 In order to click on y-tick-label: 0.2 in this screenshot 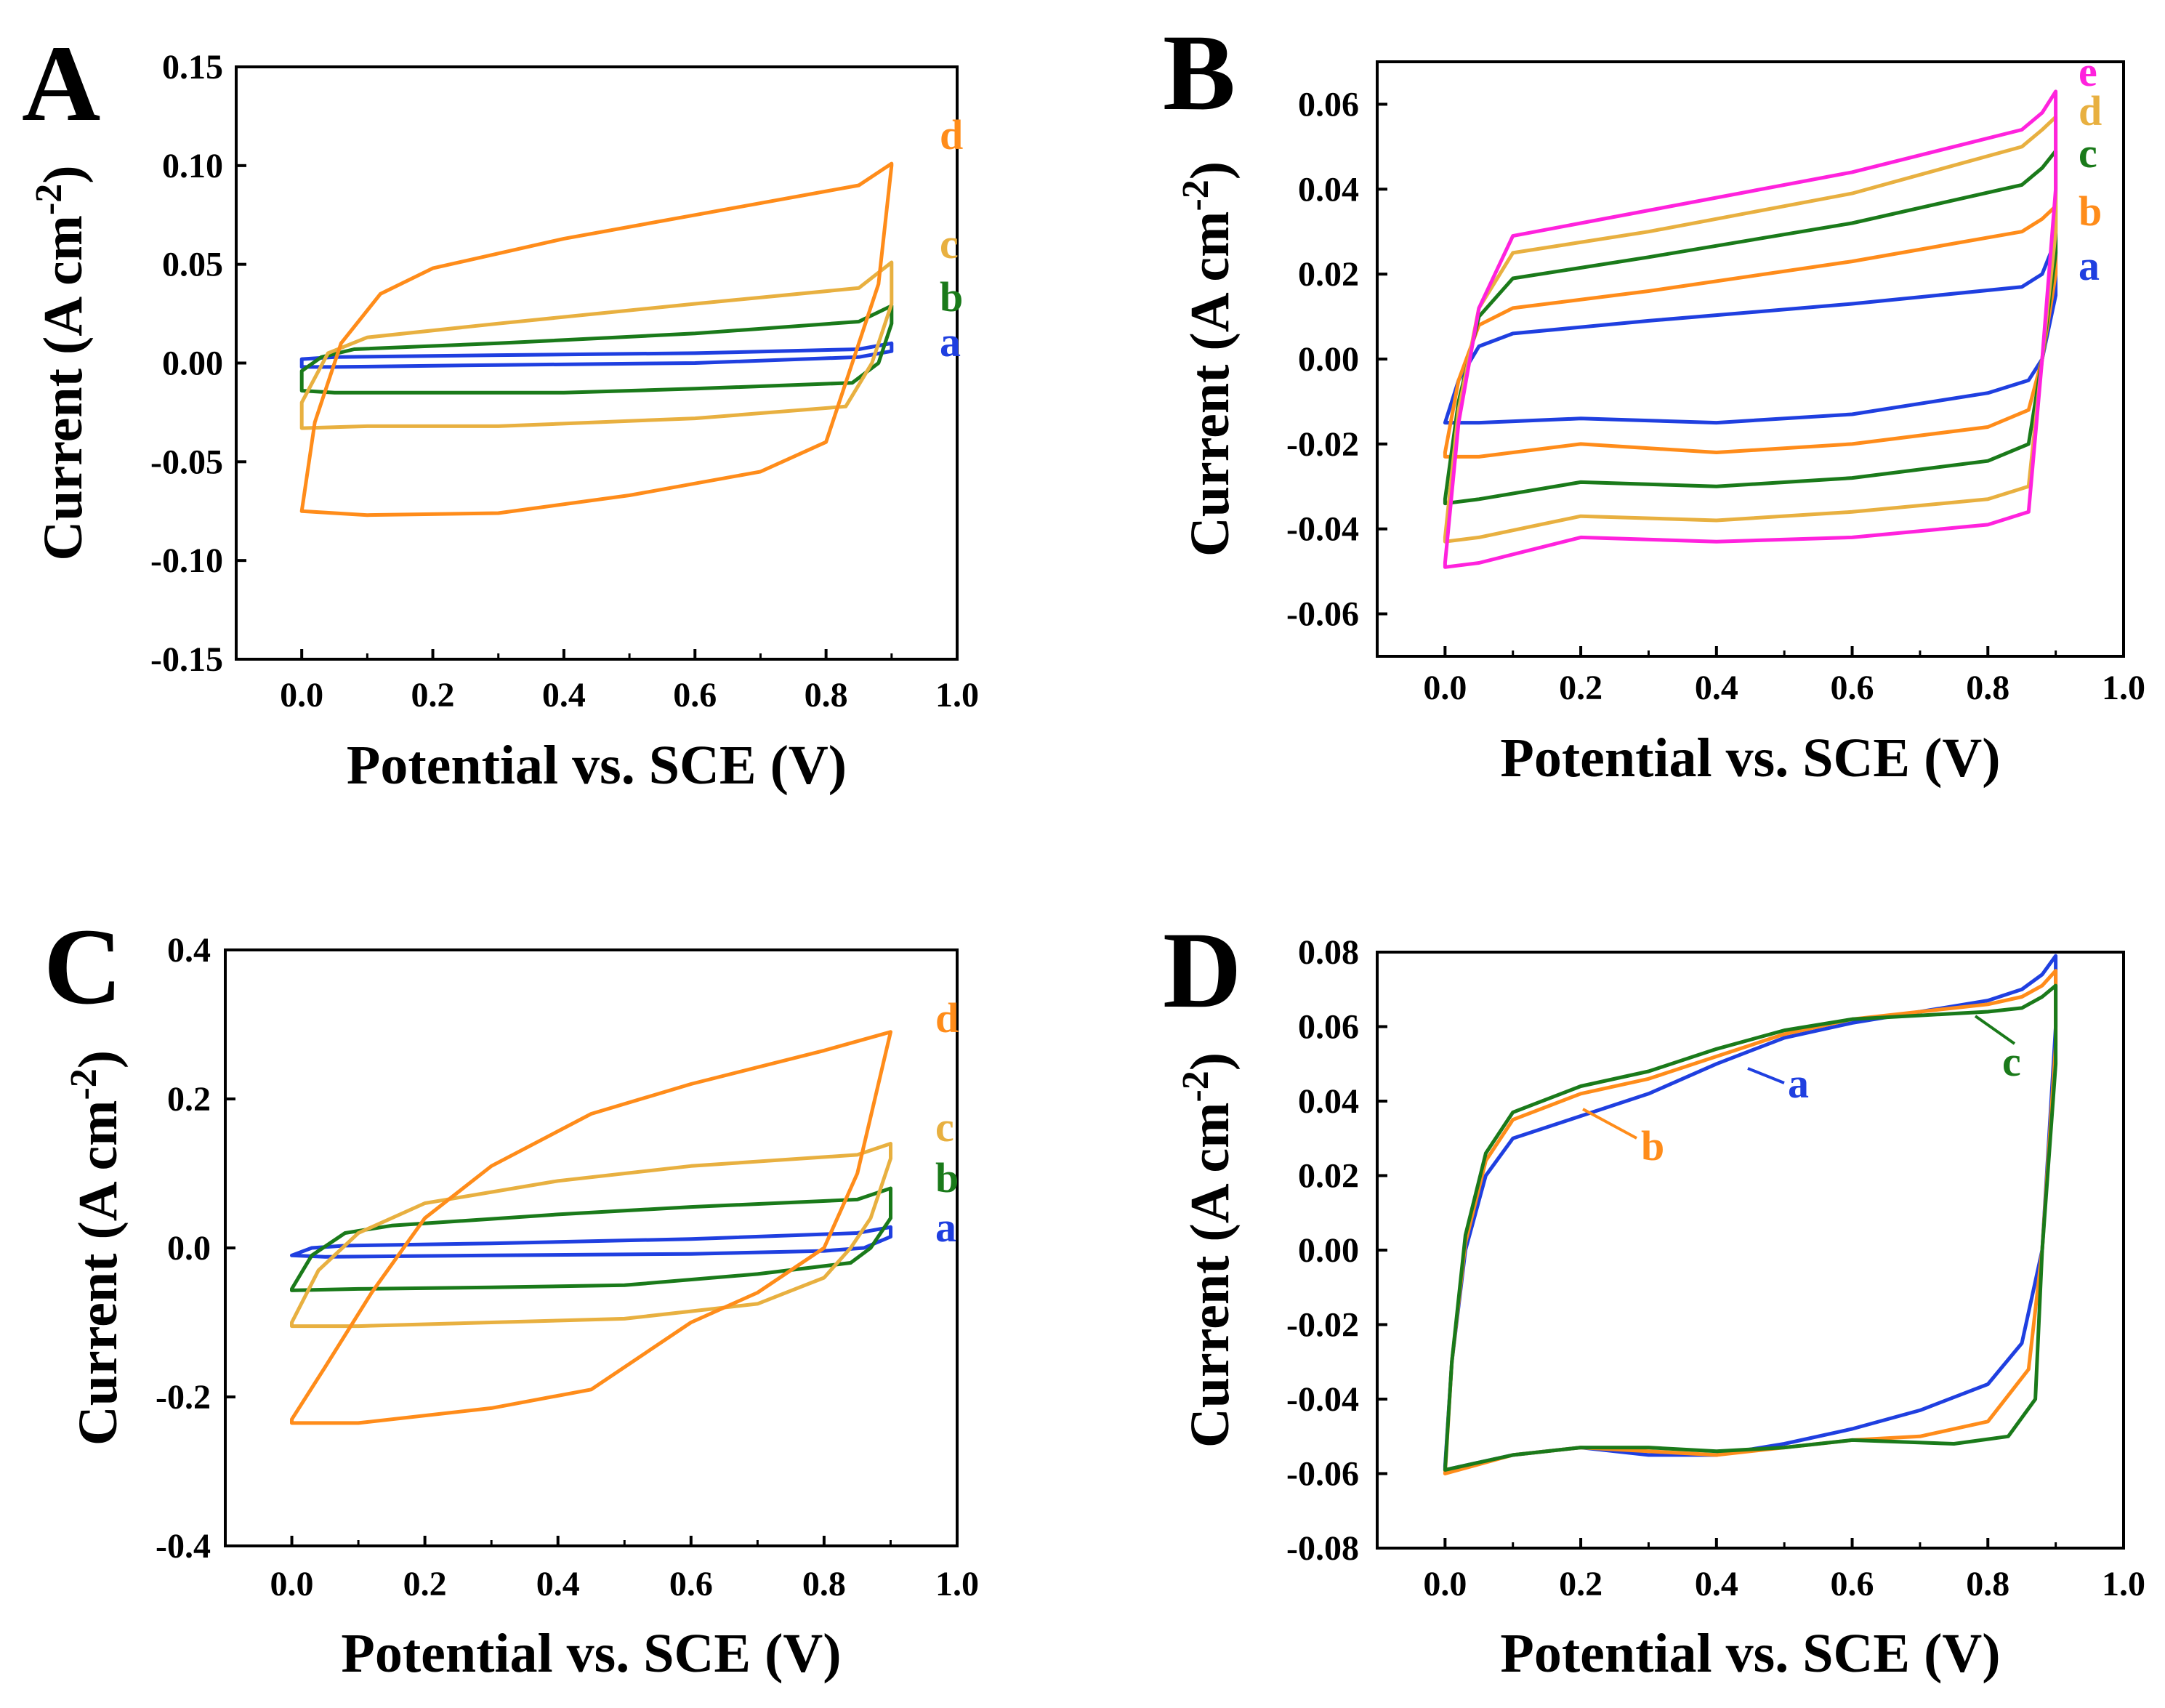, I will do `click(189, 1100)`.